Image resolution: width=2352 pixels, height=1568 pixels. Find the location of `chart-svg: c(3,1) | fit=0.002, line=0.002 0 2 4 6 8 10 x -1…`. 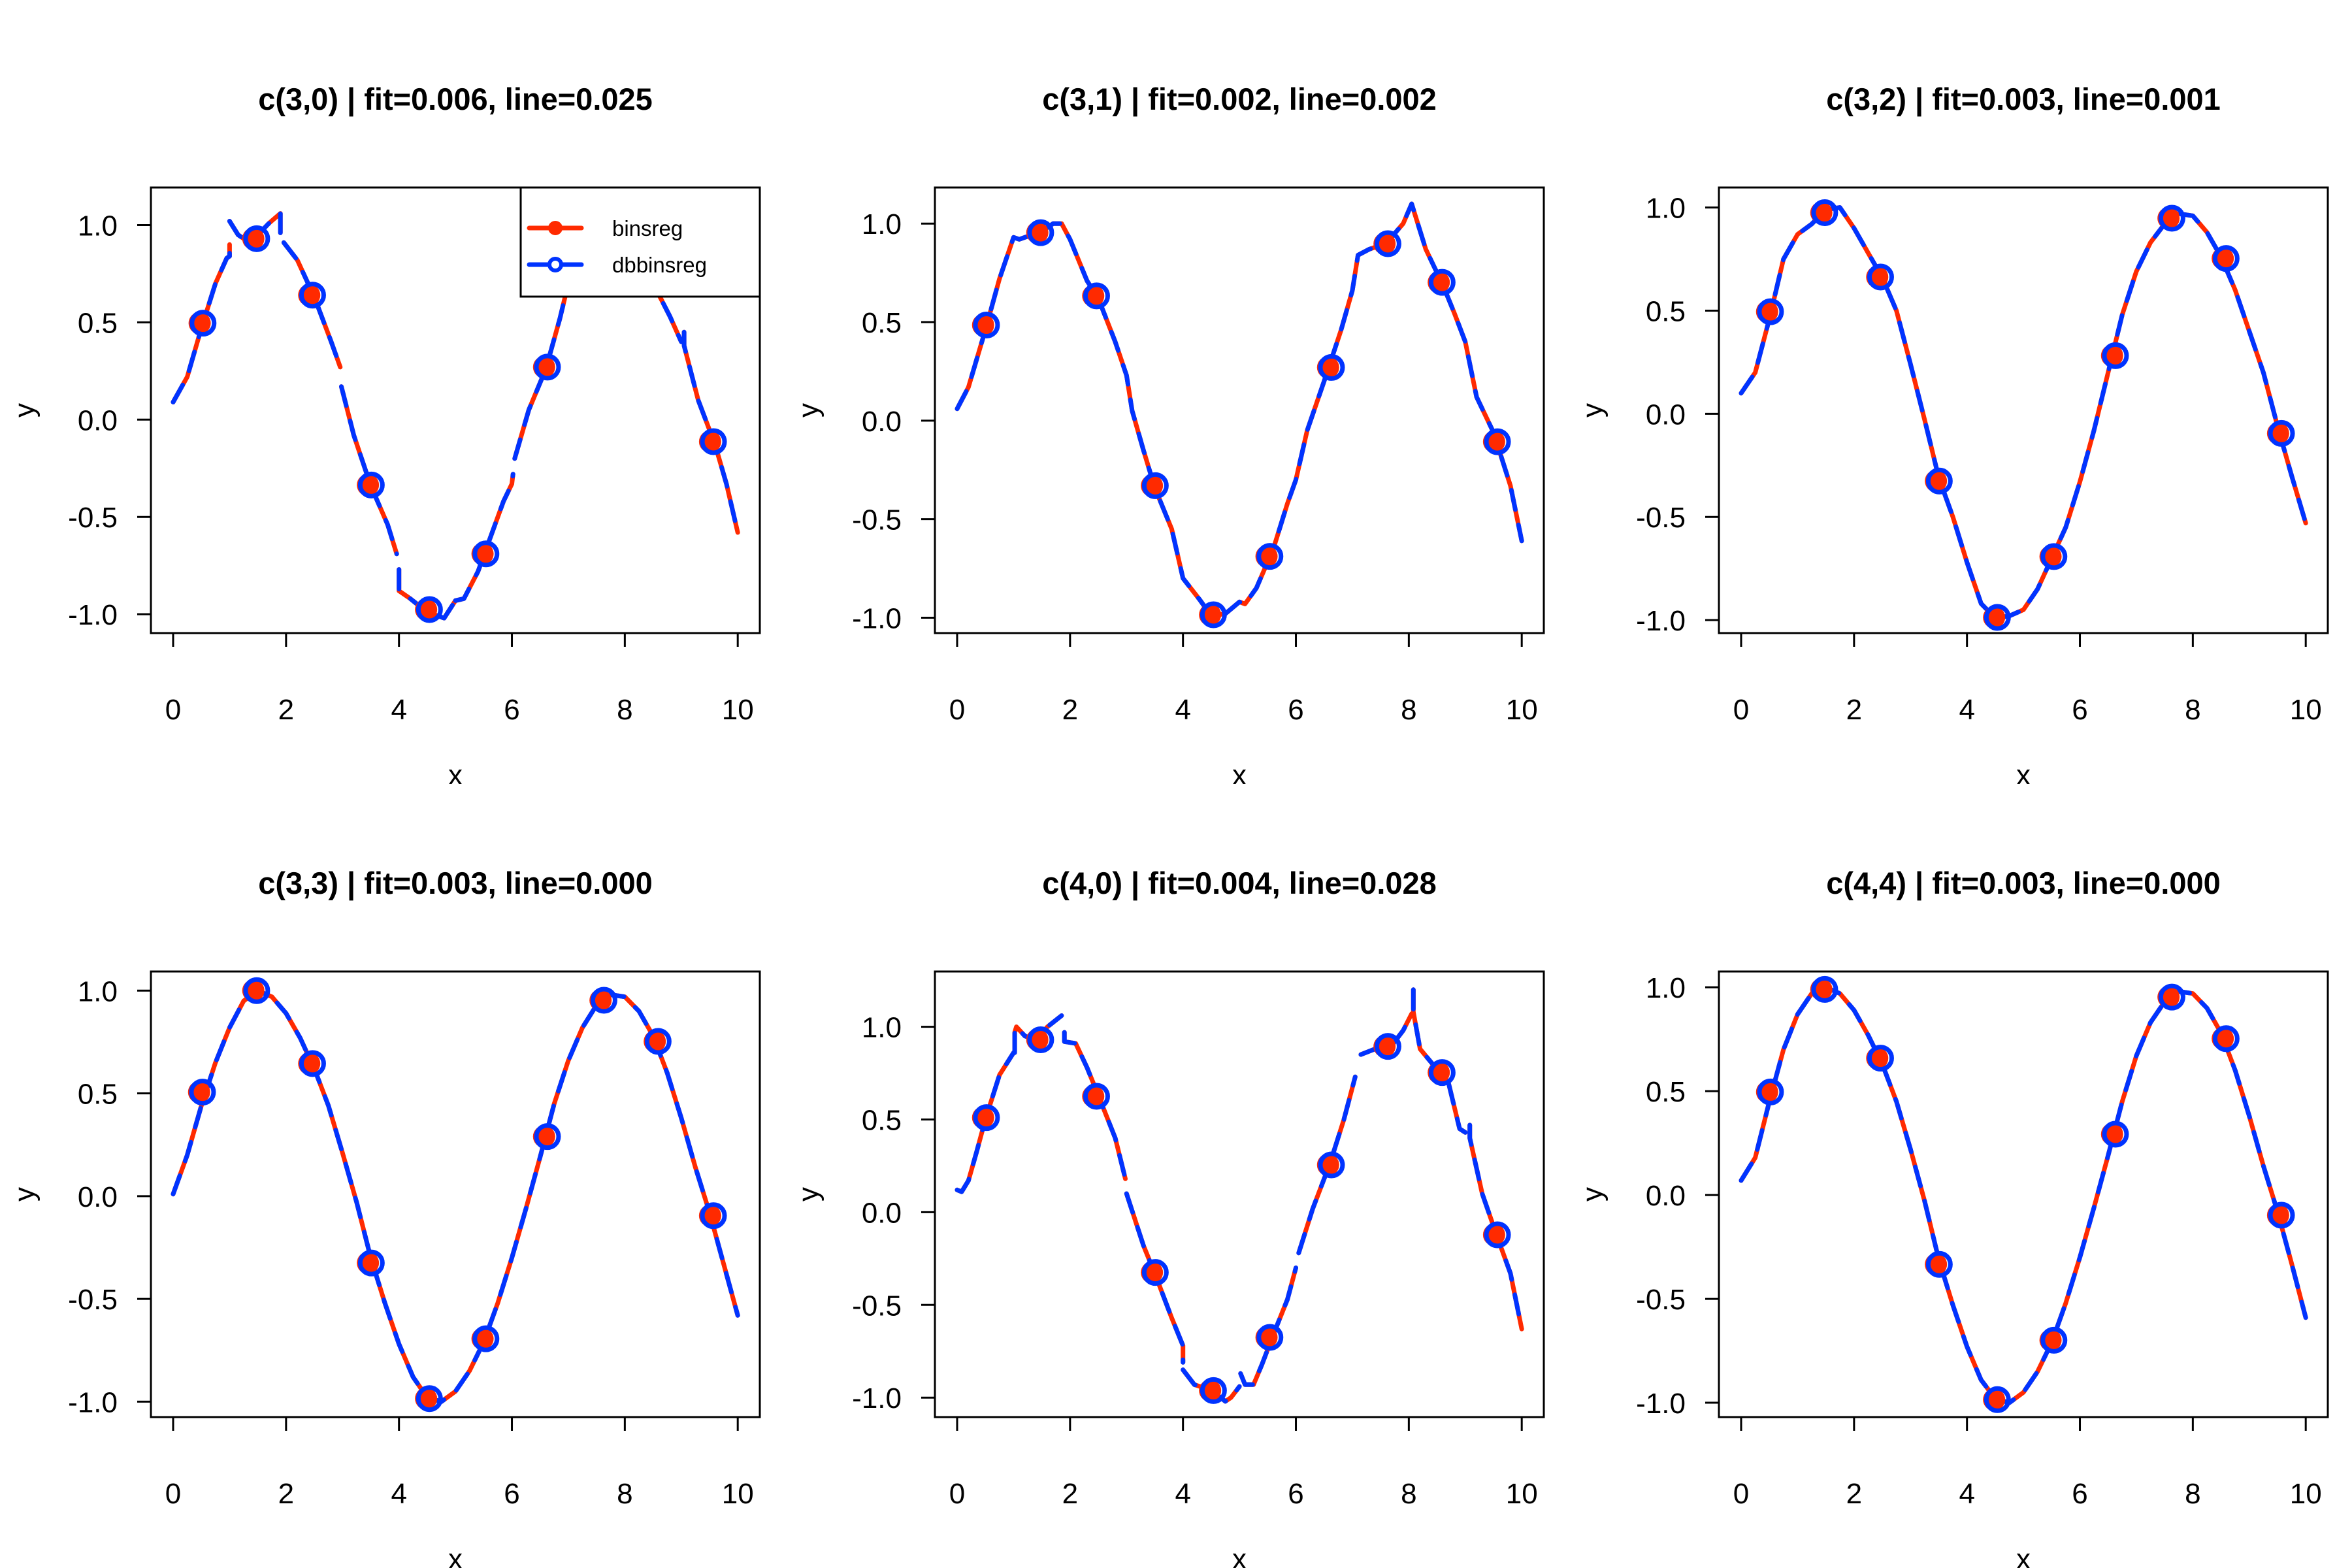

chart-svg: c(3,1) | fit=0.002, line=0.002 0 2 4 6 8 10 x -1… is located at coordinates (1168, 433).